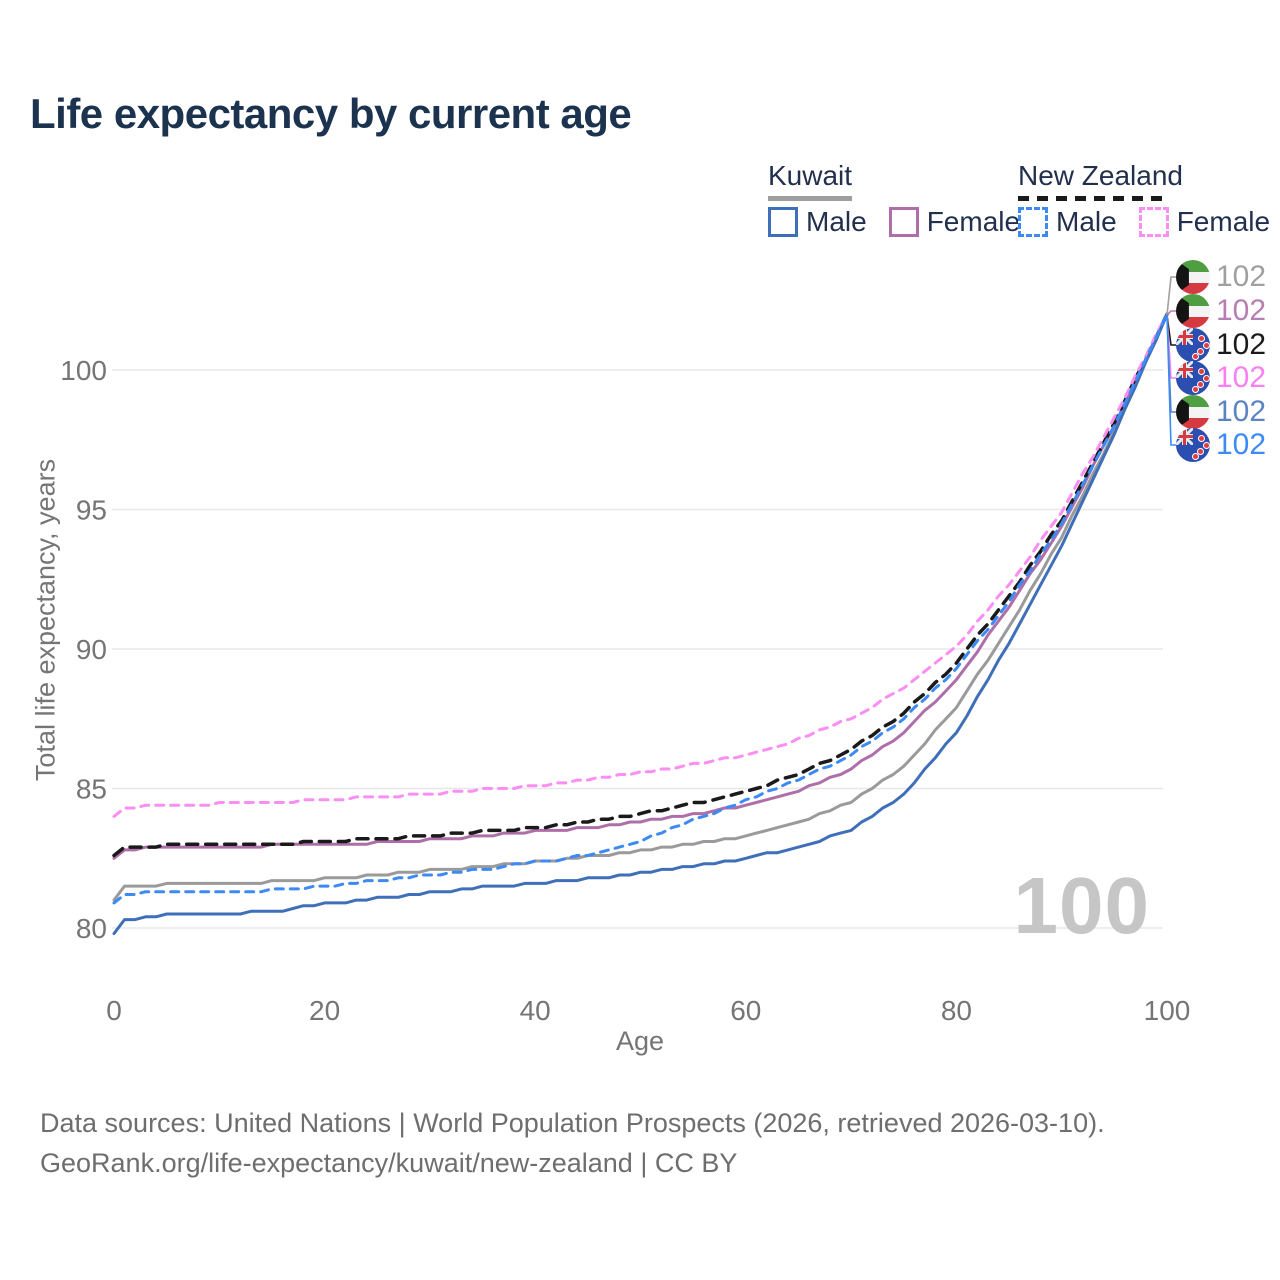  What do you see at coordinates (91, 928) in the screenshot?
I see `y-tick-label-80: 80` at bounding box center [91, 928].